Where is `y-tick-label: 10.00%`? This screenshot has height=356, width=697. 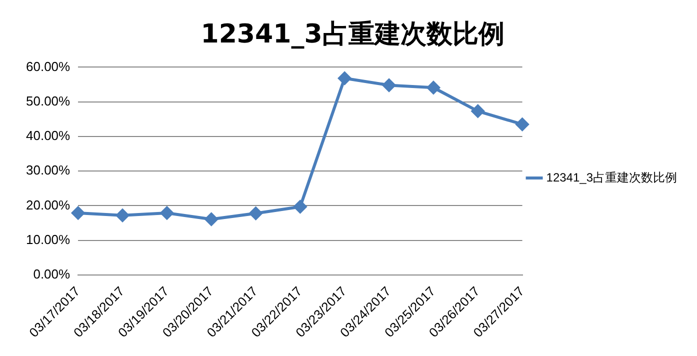
y-tick-label: 10.00% is located at coordinates (48, 239).